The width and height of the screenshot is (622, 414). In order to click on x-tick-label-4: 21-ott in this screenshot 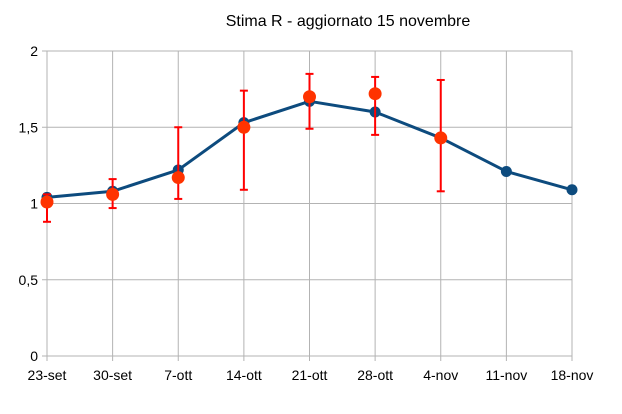, I will do `click(310, 375)`.